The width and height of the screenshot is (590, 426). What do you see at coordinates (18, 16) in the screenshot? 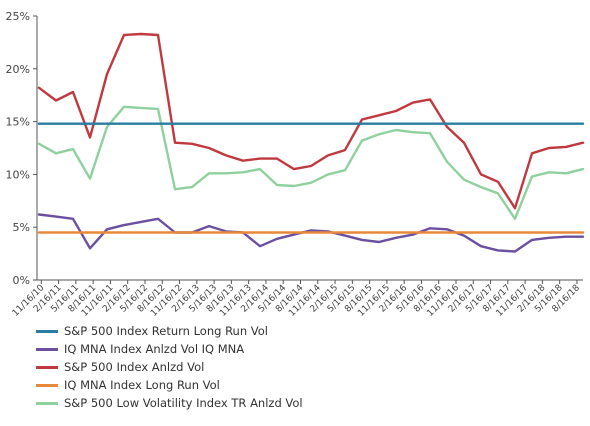
I see `y-tick-label: 25%` at bounding box center [18, 16].